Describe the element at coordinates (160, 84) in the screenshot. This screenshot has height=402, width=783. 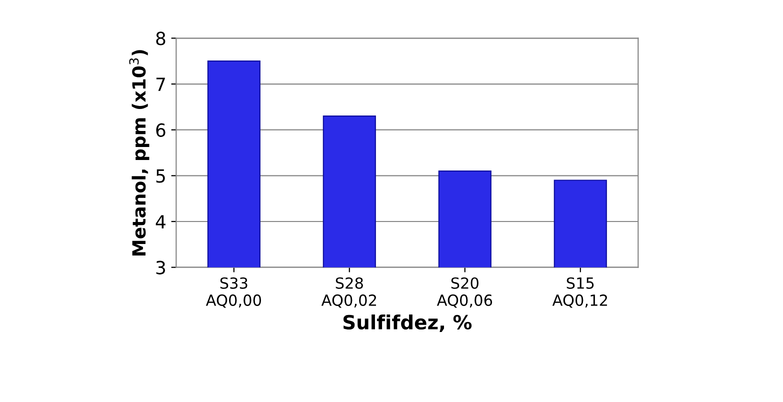
I see `y-tick-label: 7` at that location.